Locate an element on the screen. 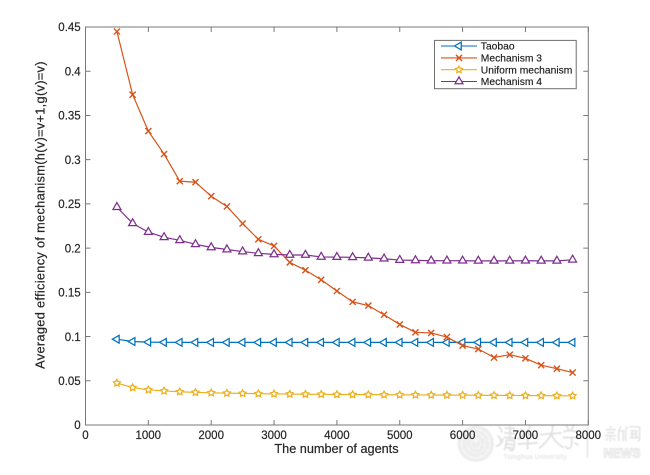 This screenshot has width=650, height=475. svg-text: 0.45 is located at coordinates (69, 28).